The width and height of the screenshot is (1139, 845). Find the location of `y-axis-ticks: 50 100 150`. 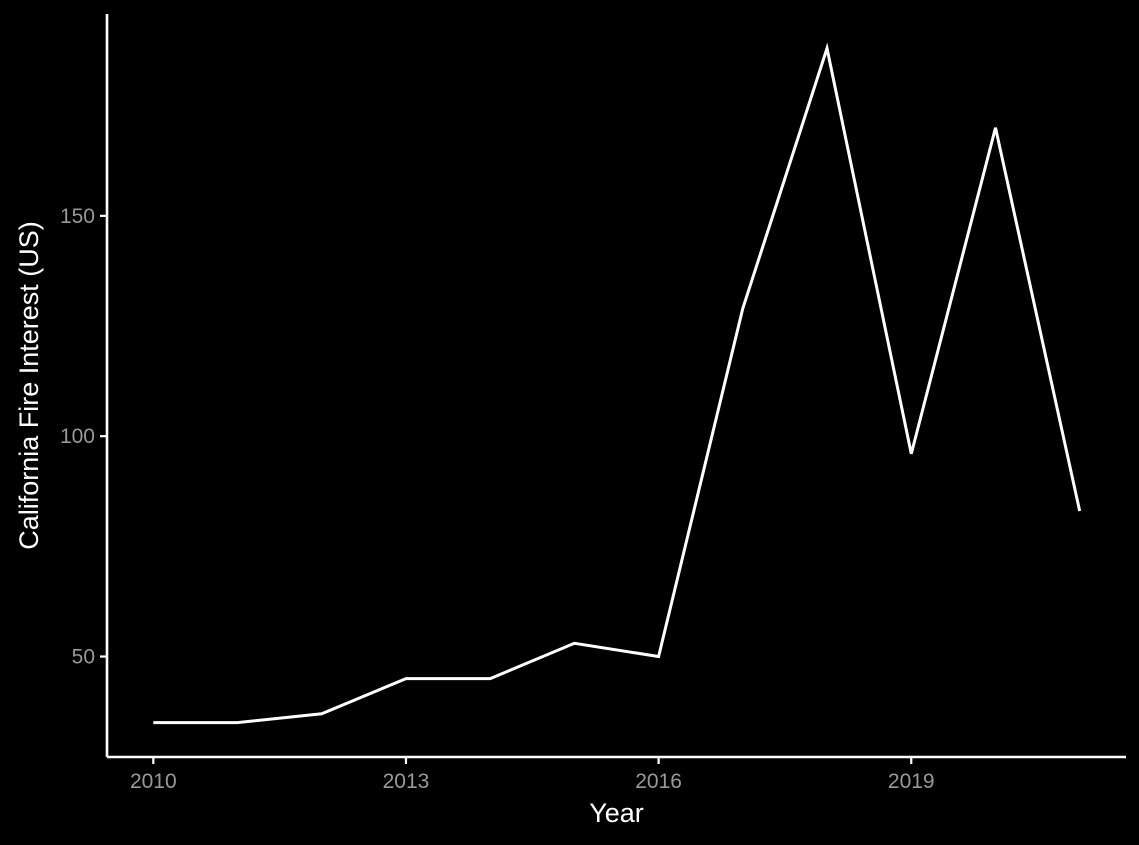

y-axis-ticks: 50 100 150 is located at coordinates (83, 437).